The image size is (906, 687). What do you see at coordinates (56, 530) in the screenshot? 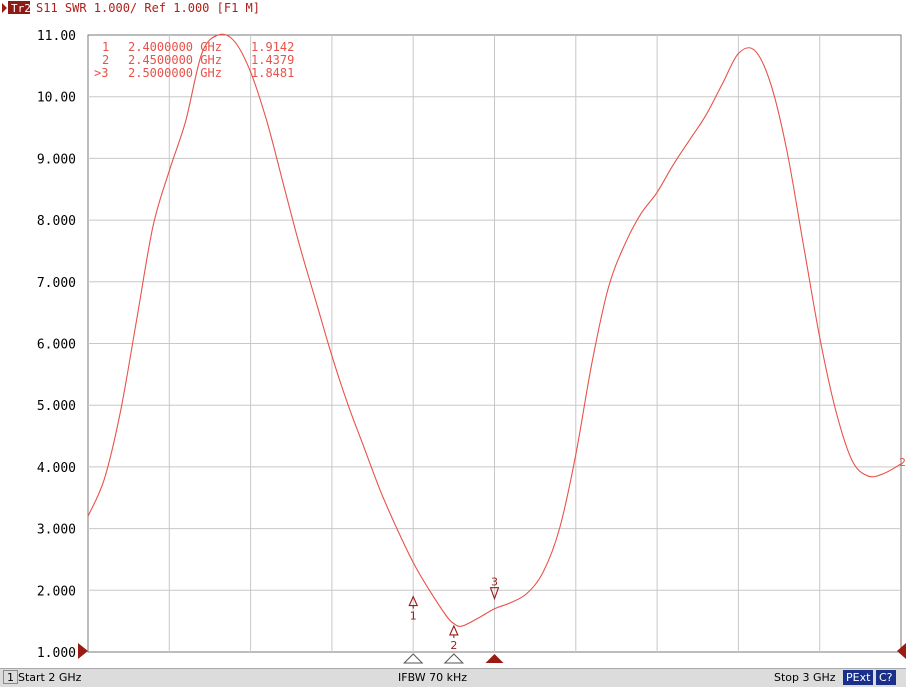
I see `y-tick-label: 3.000` at bounding box center [56, 530].